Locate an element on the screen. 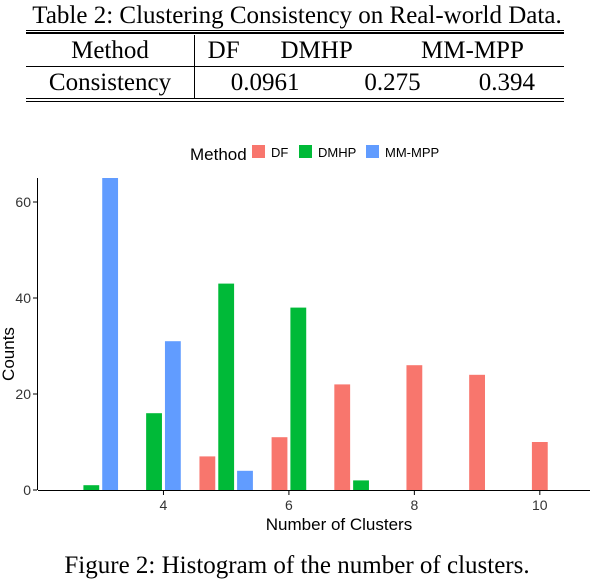  legend-label: MM-MPP is located at coordinates (412, 152).